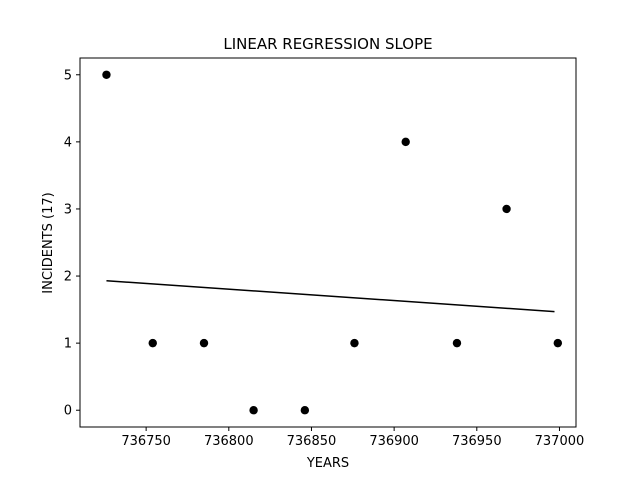  What do you see at coordinates (68, 277) in the screenshot?
I see `y-tick-label: 2` at bounding box center [68, 277].